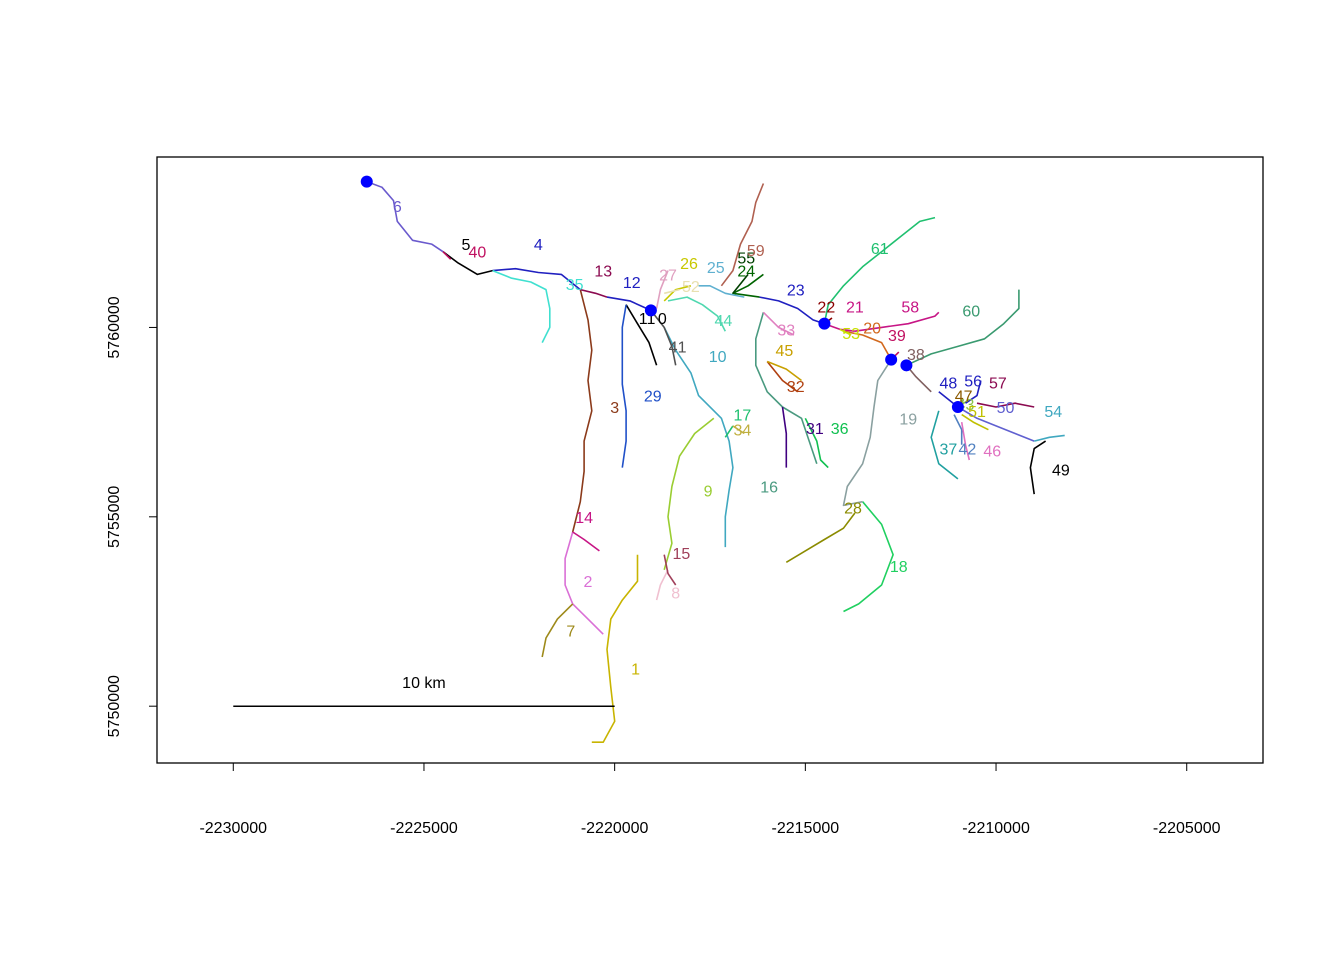 Image resolution: width=1344 pixels, height=960 pixels. Describe the element at coordinates (114, 517) in the screenshot. I see `y-tick-label: 5755000` at that location.